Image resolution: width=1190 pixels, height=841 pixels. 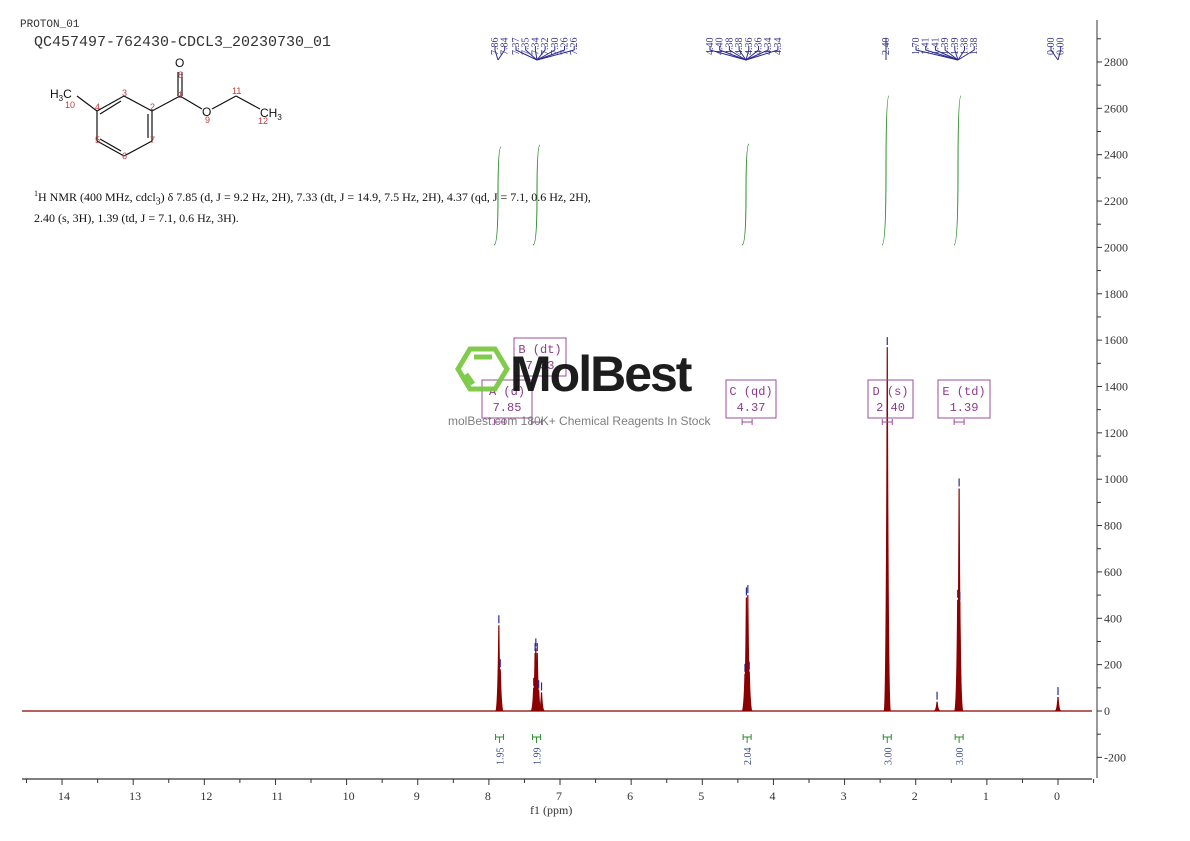 What do you see at coordinates (750, 392) in the screenshot?
I see `svg-text: C (qd)` at bounding box center [750, 392].